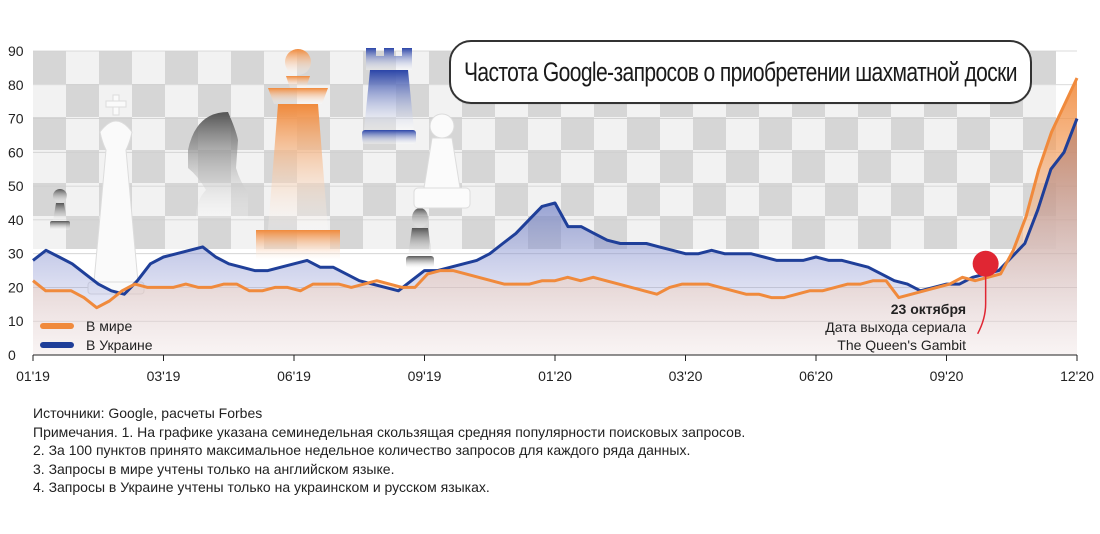  What do you see at coordinates (12, 355) in the screenshot?
I see `y-tick-label: 0` at bounding box center [12, 355].